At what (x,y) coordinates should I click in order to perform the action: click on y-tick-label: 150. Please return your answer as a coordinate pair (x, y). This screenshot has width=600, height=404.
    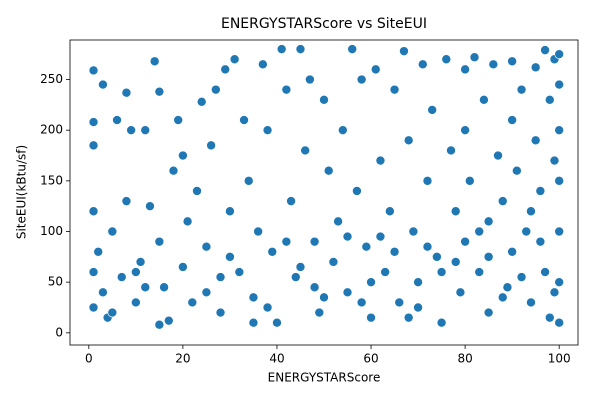
    Looking at the image, I should click on (51, 180).